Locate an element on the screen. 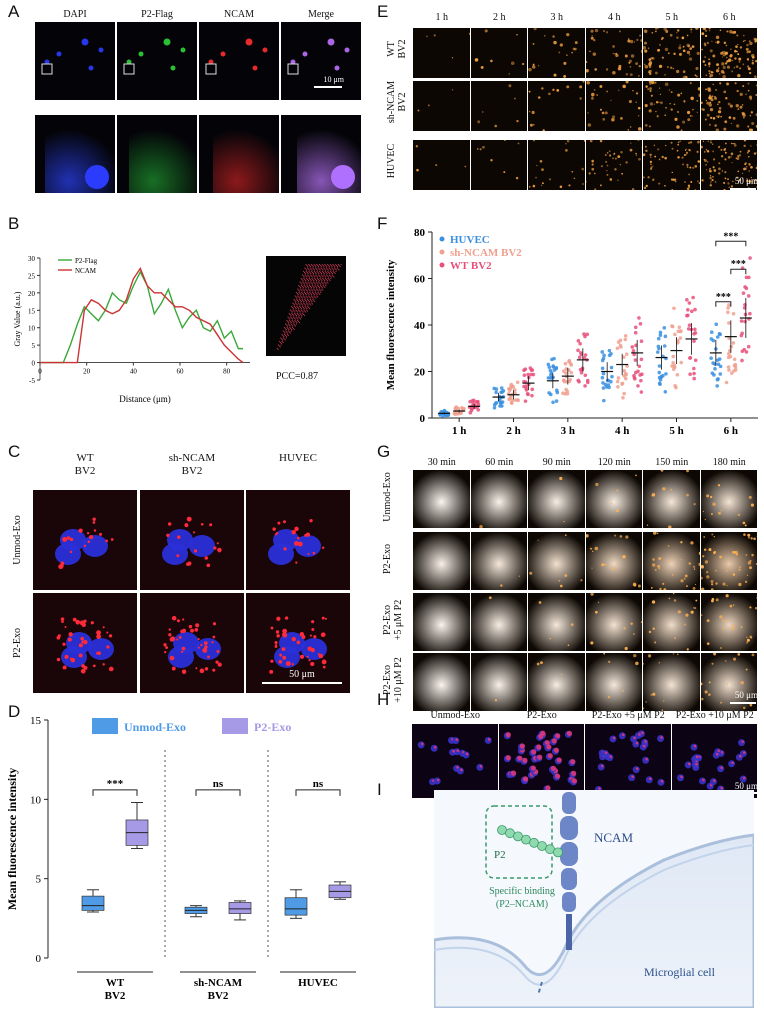 The image size is (764, 1011). y-tick-label: 25 is located at coordinates (32, 276).